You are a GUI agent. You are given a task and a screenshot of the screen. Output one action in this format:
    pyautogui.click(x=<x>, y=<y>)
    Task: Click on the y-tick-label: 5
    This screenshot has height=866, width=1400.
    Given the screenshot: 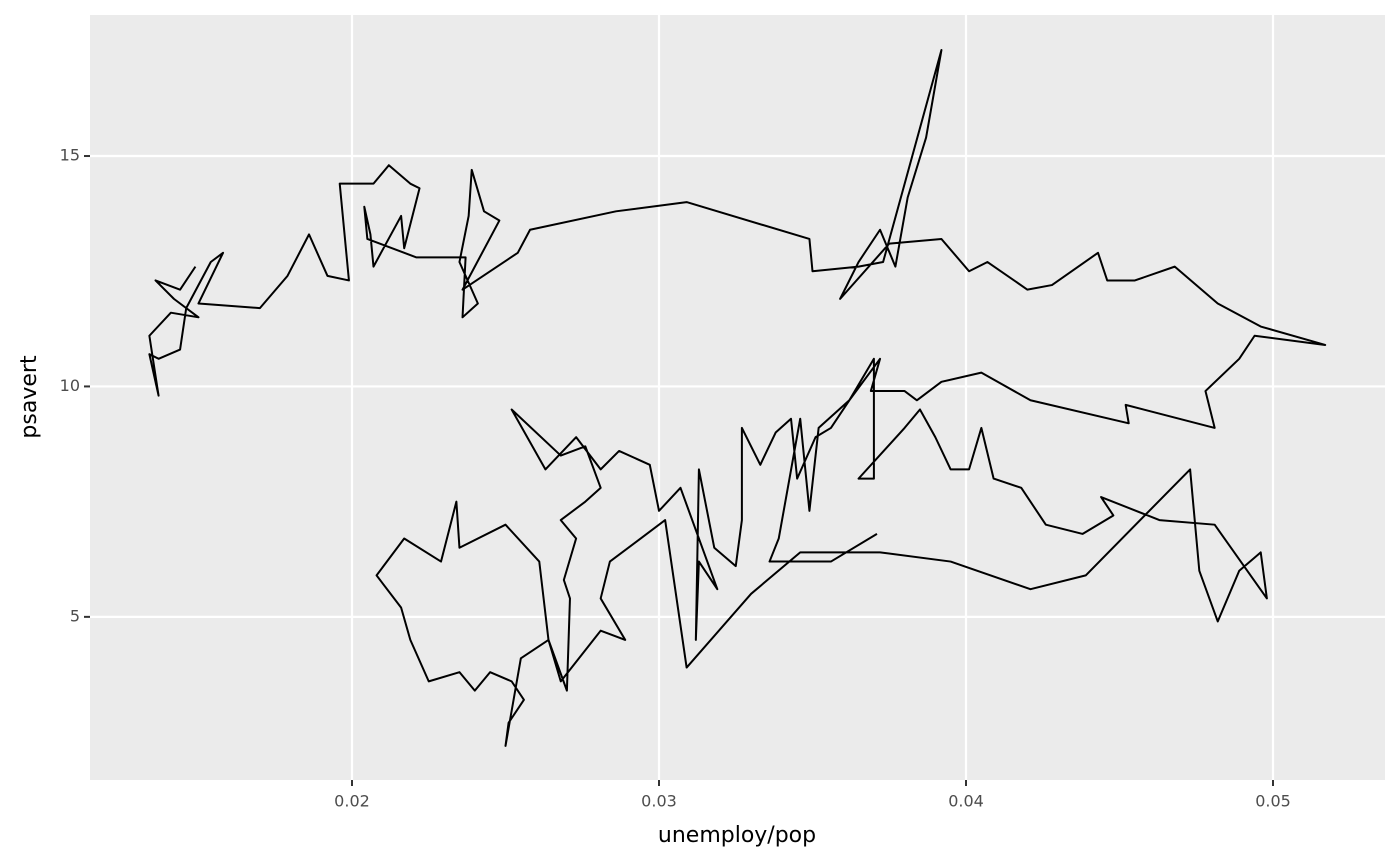 What is the action you would take?
    pyautogui.click(x=75, y=615)
    